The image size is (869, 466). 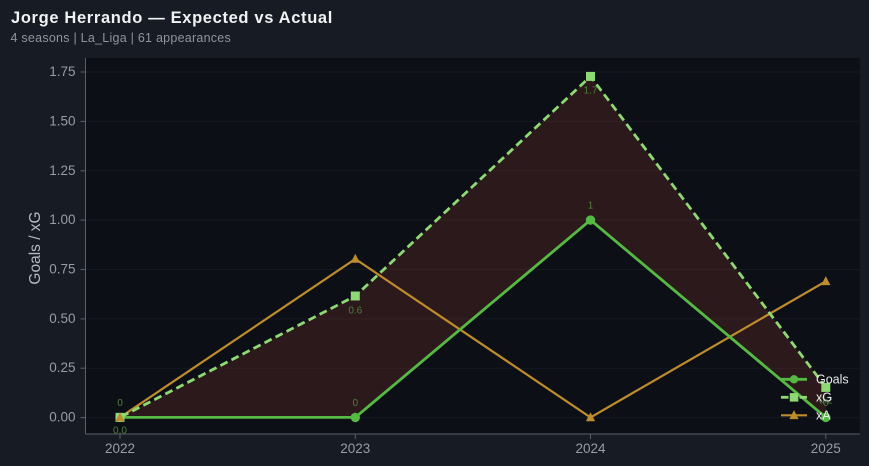 What do you see at coordinates (591, 206) in the screenshot?
I see `svg-text: 1` at bounding box center [591, 206].